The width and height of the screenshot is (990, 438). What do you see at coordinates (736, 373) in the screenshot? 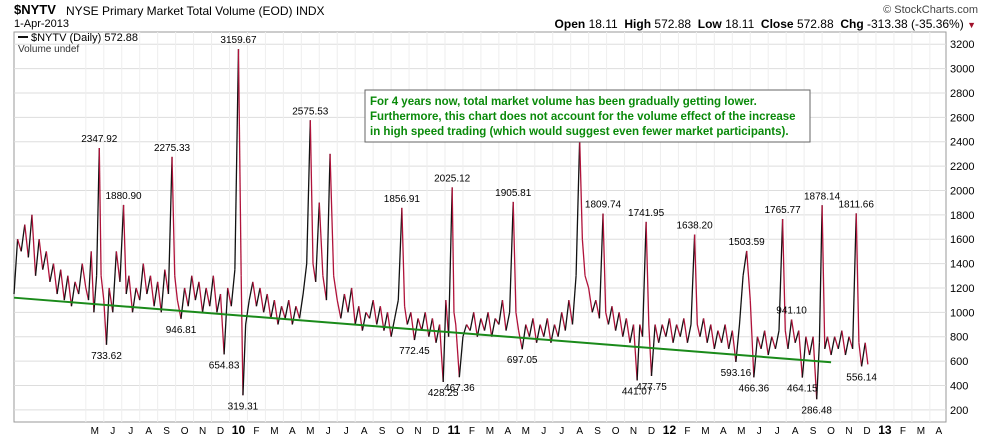
I see `data-label: 593.16` at bounding box center [736, 373].